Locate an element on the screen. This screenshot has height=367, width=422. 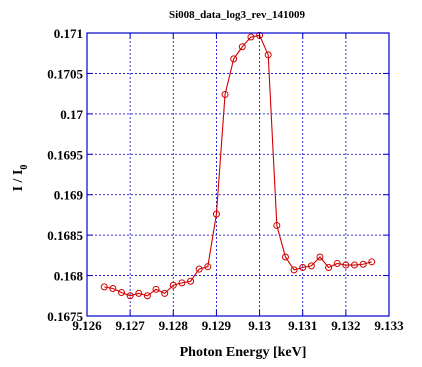
y-axis-label: I / I0 is located at coordinates (20, 178).